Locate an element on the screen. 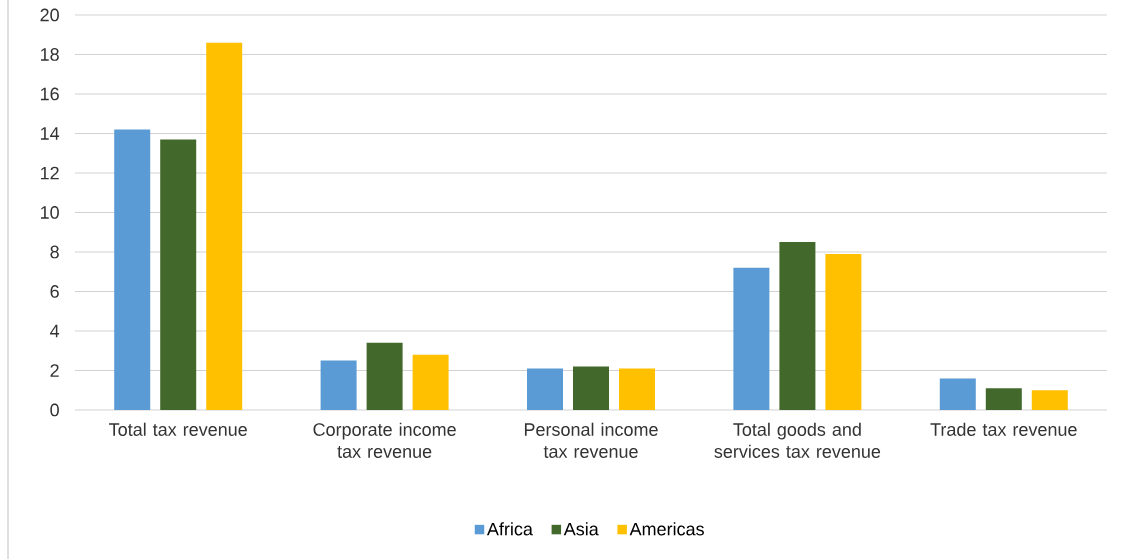 This screenshot has width=1121, height=559. y-tick-label: 0 is located at coordinates (54, 410).